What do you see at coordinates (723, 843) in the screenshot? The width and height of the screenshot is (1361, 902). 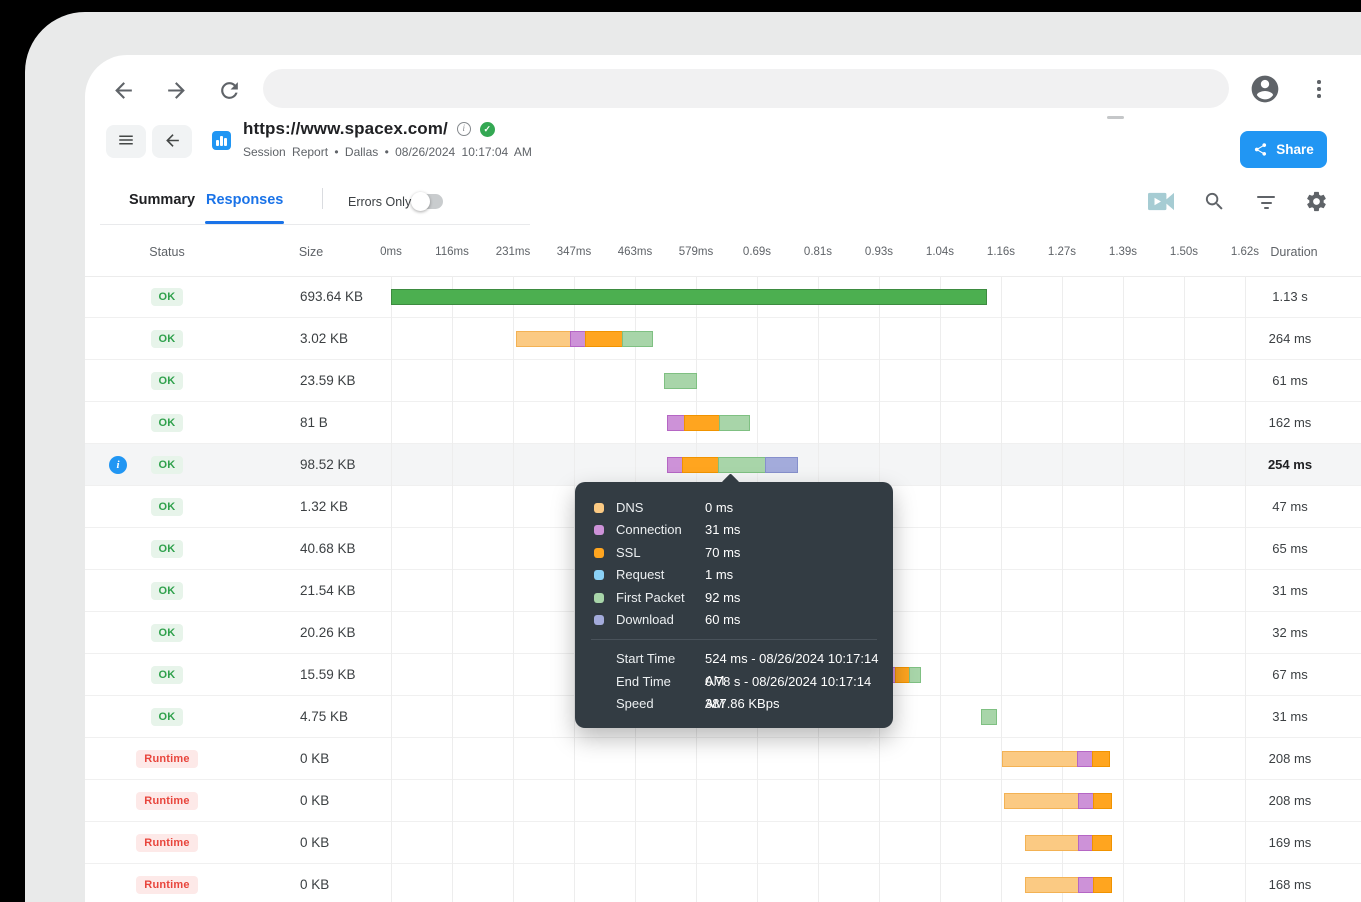 I see `table-row: Runtime 0 KB 169 ms` at bounding box center [723, 843].